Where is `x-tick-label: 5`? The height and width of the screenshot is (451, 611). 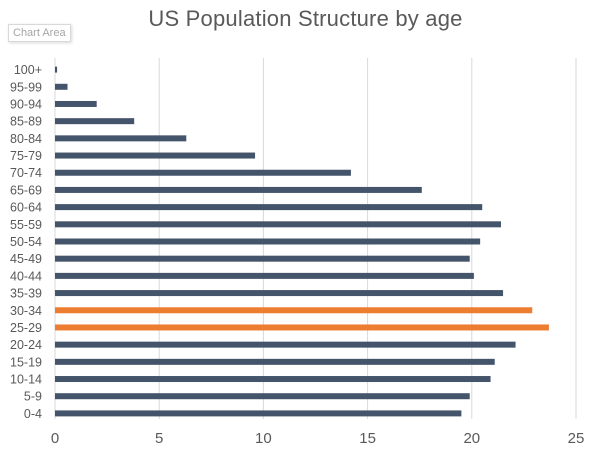
x-tick-label: 5 is located at coordinates (159, 438).